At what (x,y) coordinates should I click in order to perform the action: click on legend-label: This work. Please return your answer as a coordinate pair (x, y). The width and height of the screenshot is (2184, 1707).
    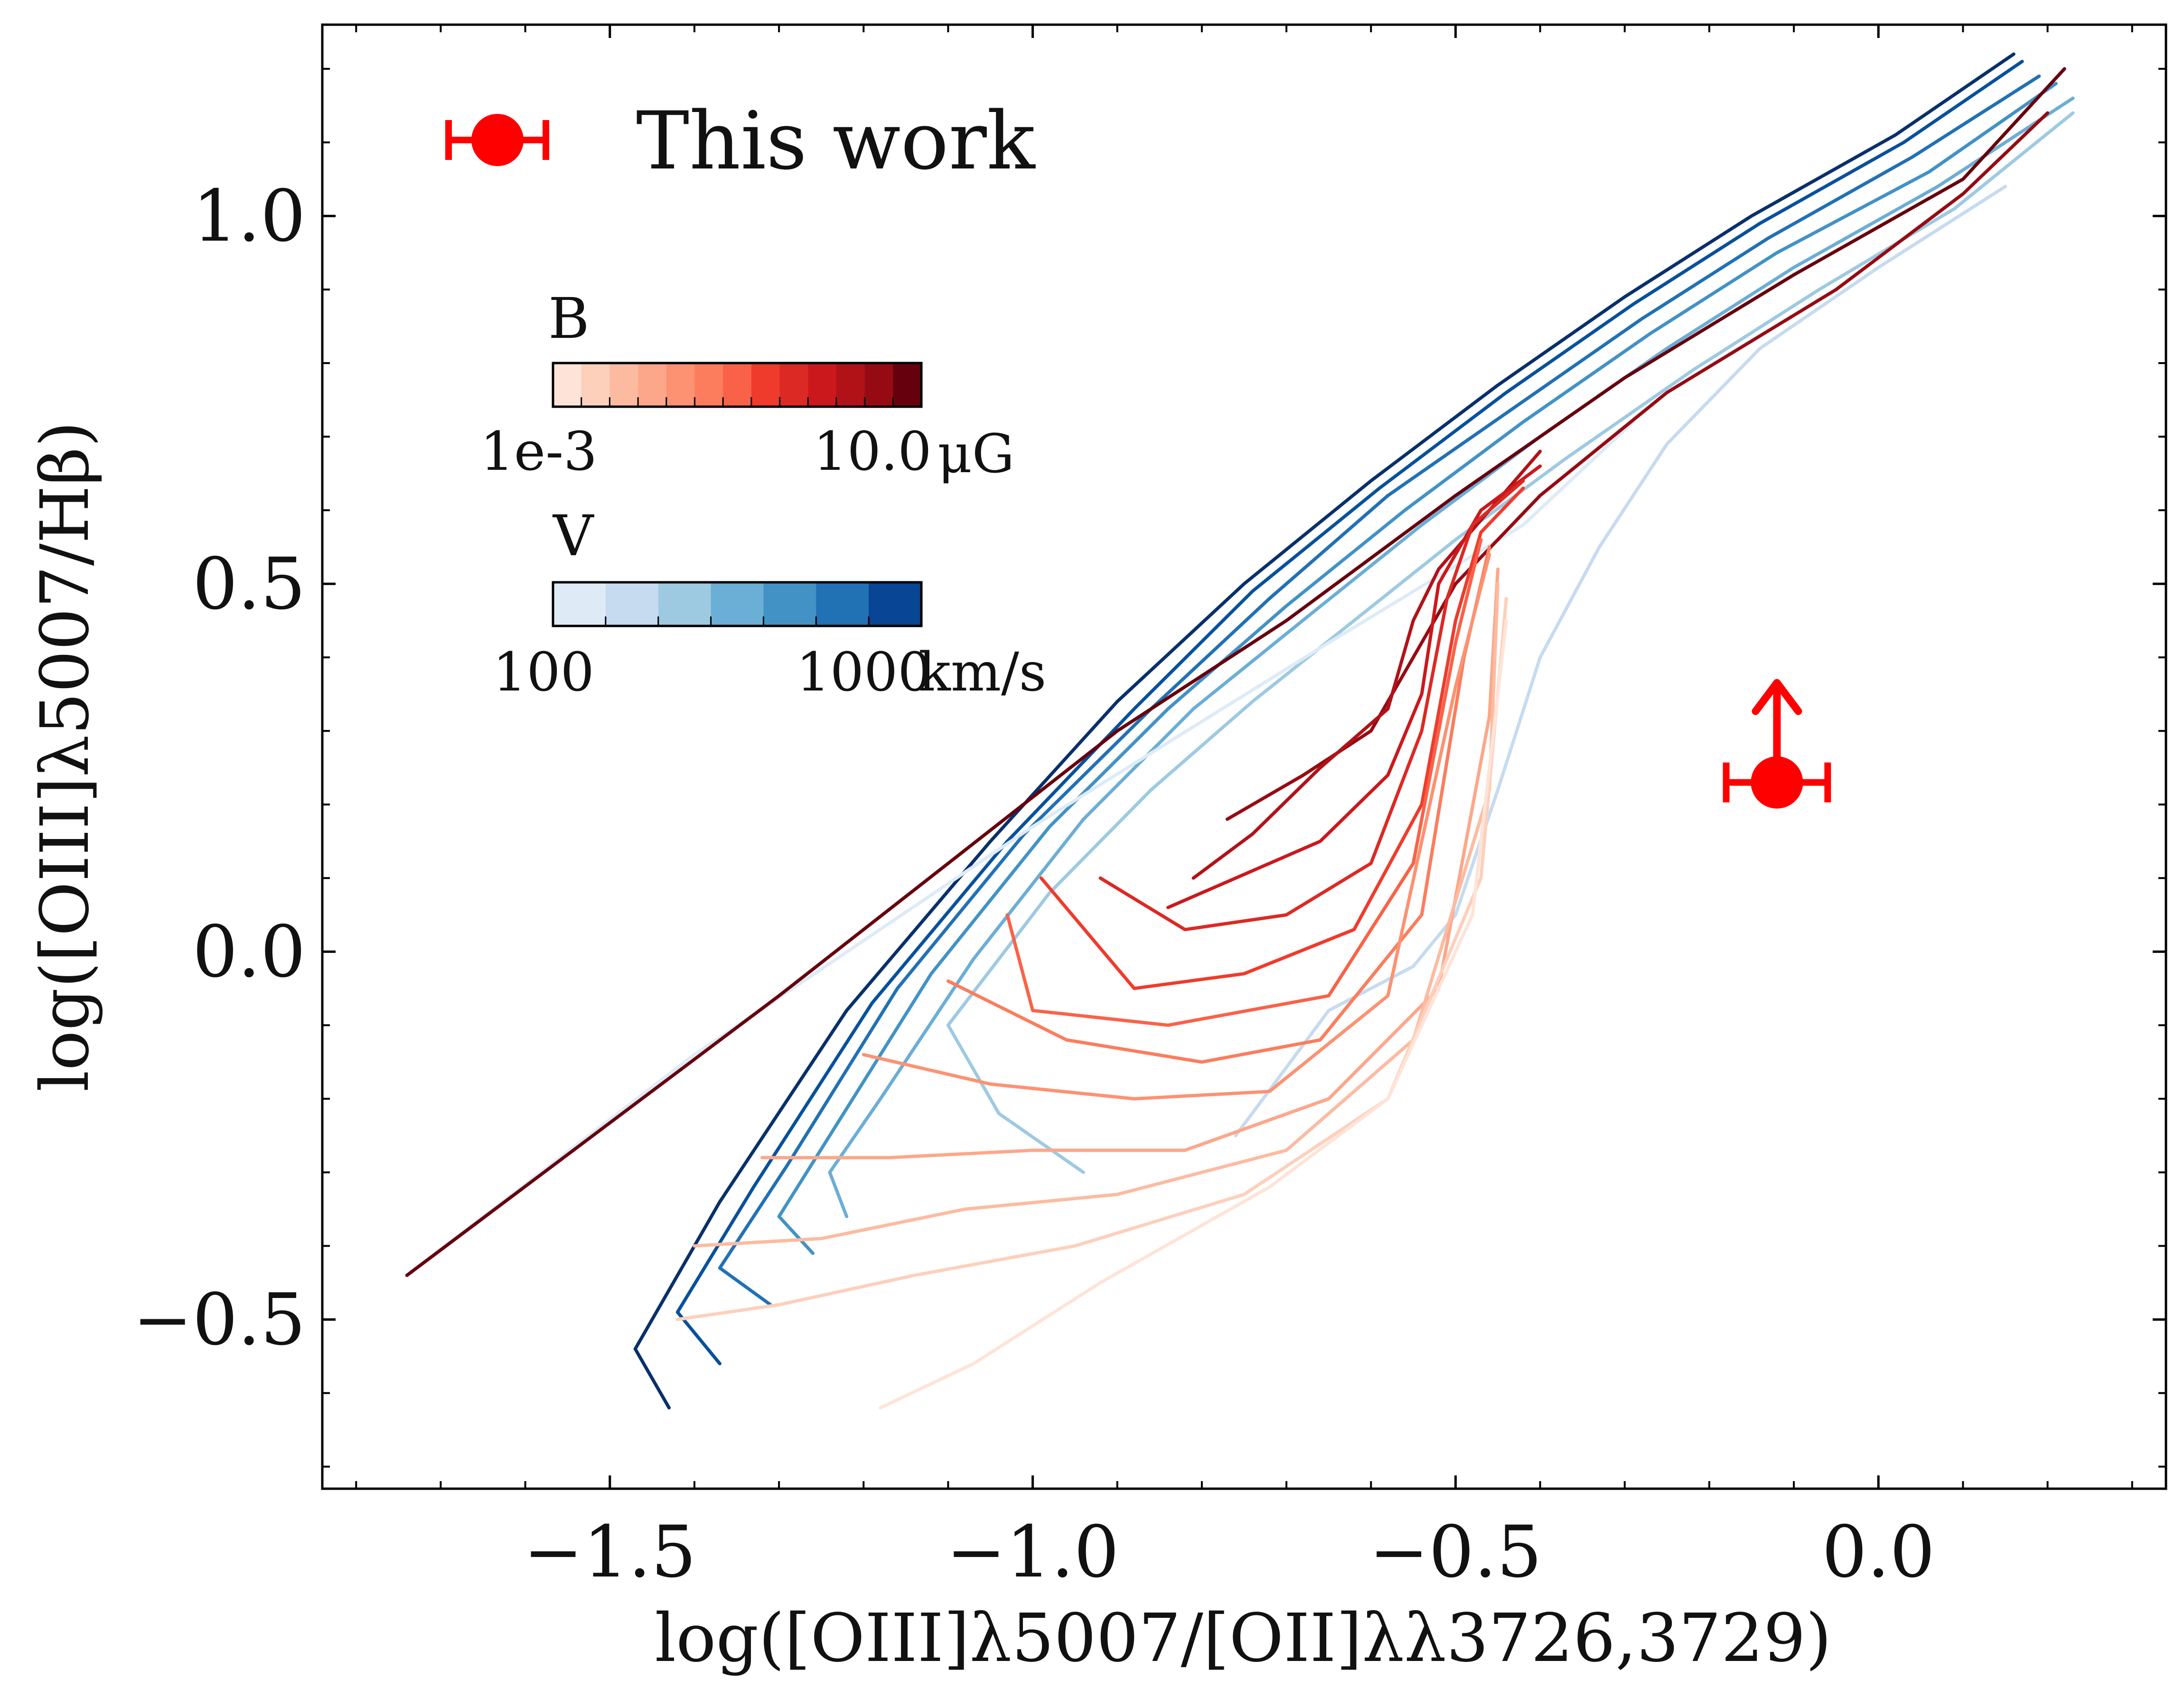
    Looking at the image, I should click on (836, 140).